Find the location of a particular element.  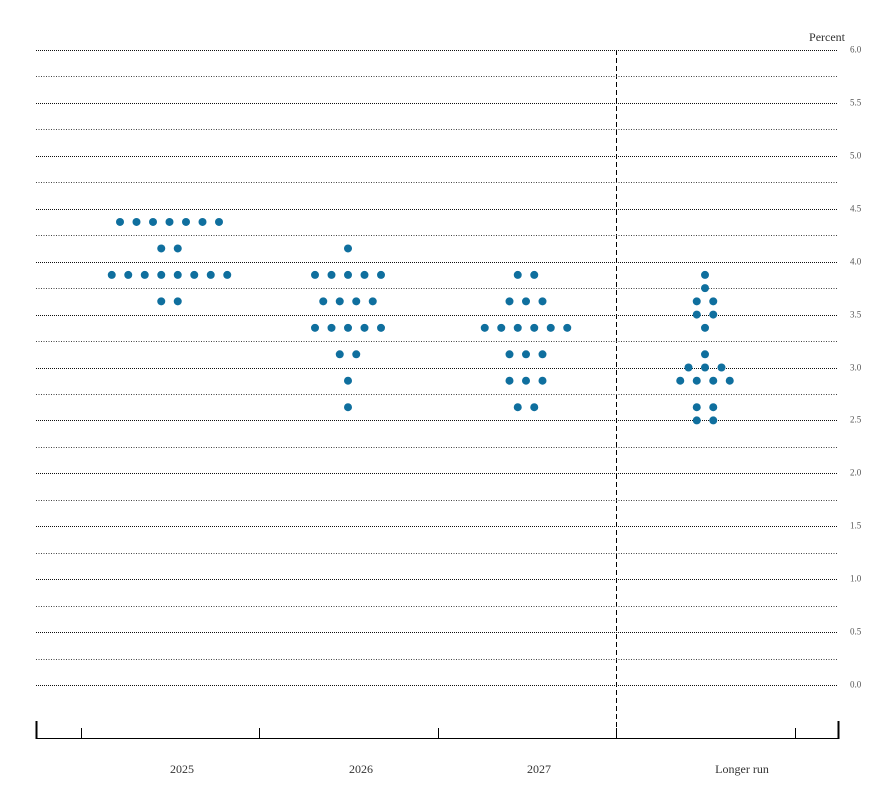

y-tick-label: 3.5 is located at coordinates (856, 315).